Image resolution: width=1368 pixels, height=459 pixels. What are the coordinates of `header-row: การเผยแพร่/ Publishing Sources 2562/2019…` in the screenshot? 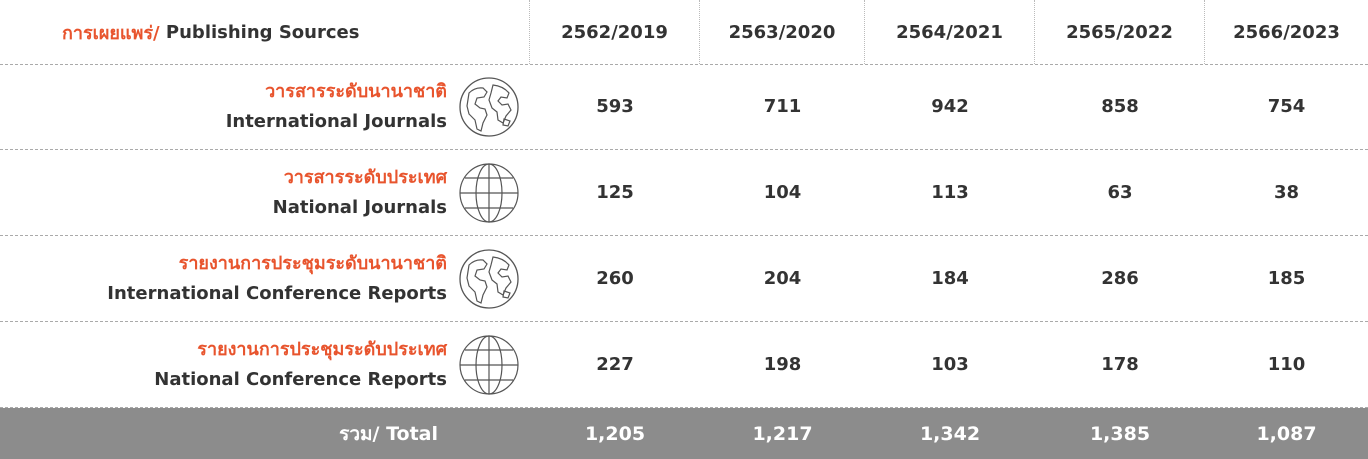 It's located at (684, 32).